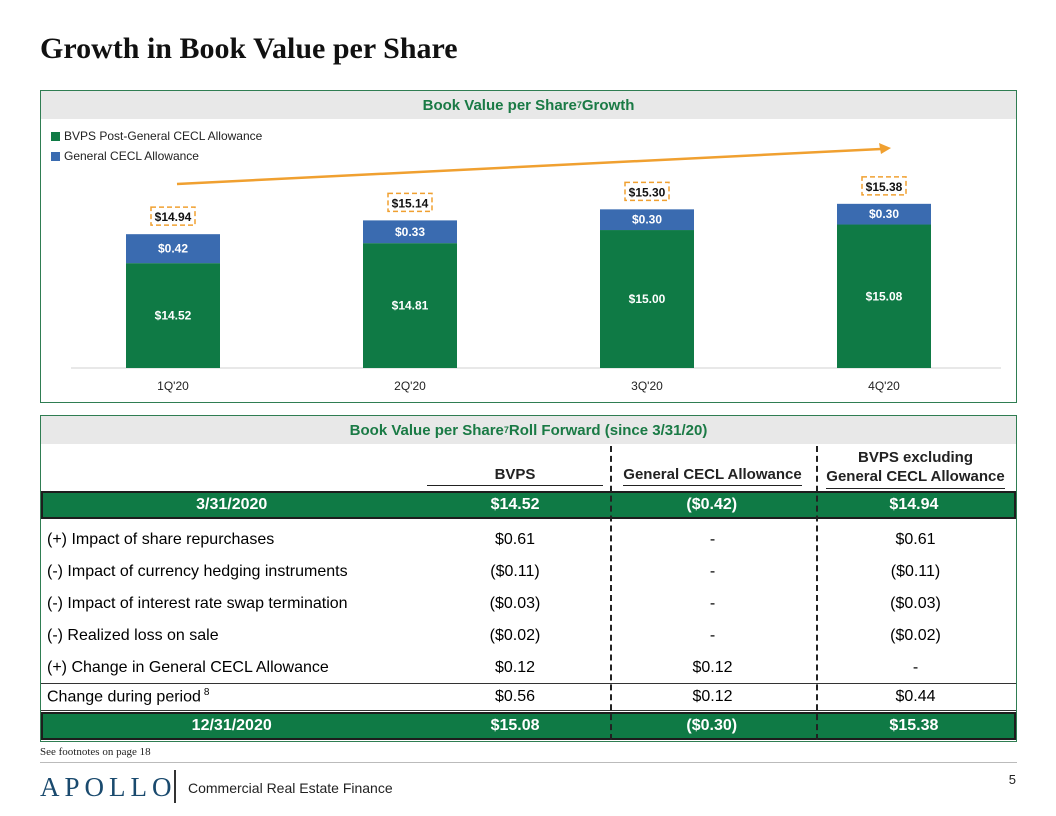 The width and height of the screenshot is (1056, 816). I want to click on chart-title-suffix: Growth, so click(608, 105).